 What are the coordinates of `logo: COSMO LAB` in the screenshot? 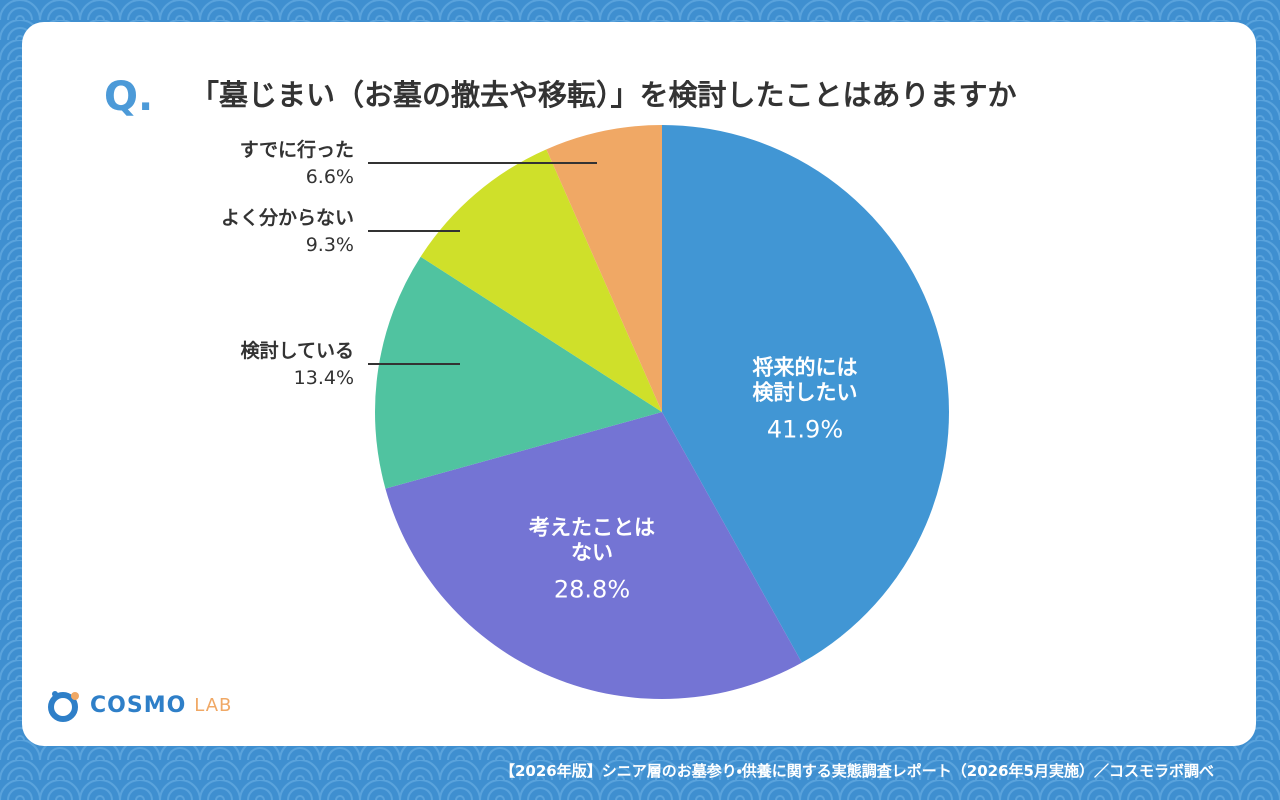 It's located at (140, 705).